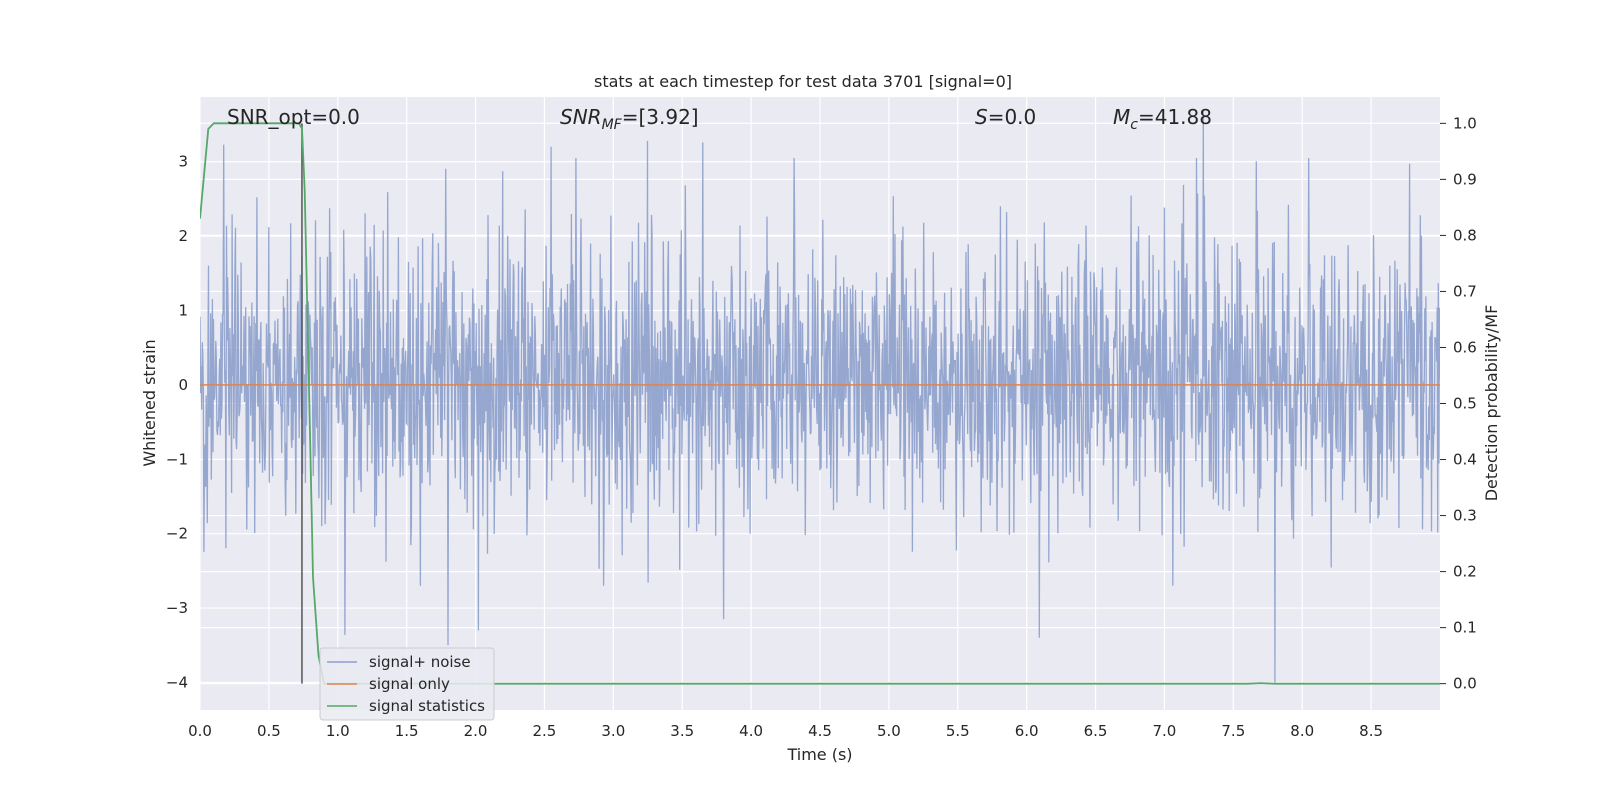 This screenshot has height=800, width=1600. I want to click on s-value: =0.0, so click(1012, 117).